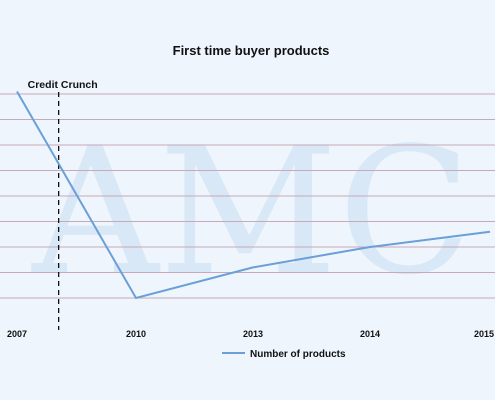 The width and height of the screenshot is (495, 400). What do you see at coordinates (63, 85) in the screenshot?
I see `credit-crunch-label: Credit Crunch` at bounding box center [63, 85].